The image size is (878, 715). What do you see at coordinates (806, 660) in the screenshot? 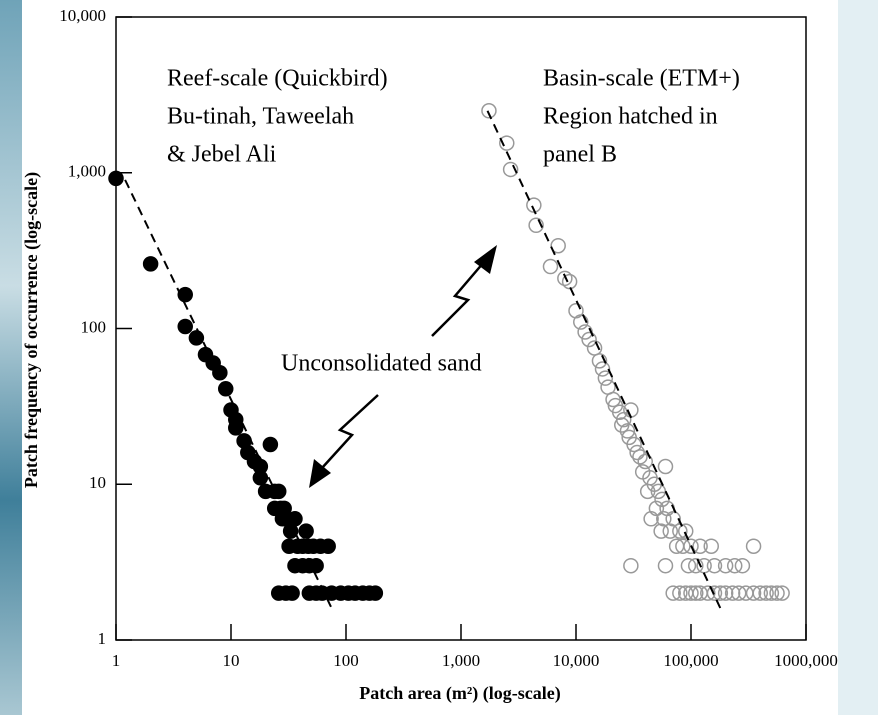
I see `x-tick-label: 1000,000` at bounding box center [806, 660].